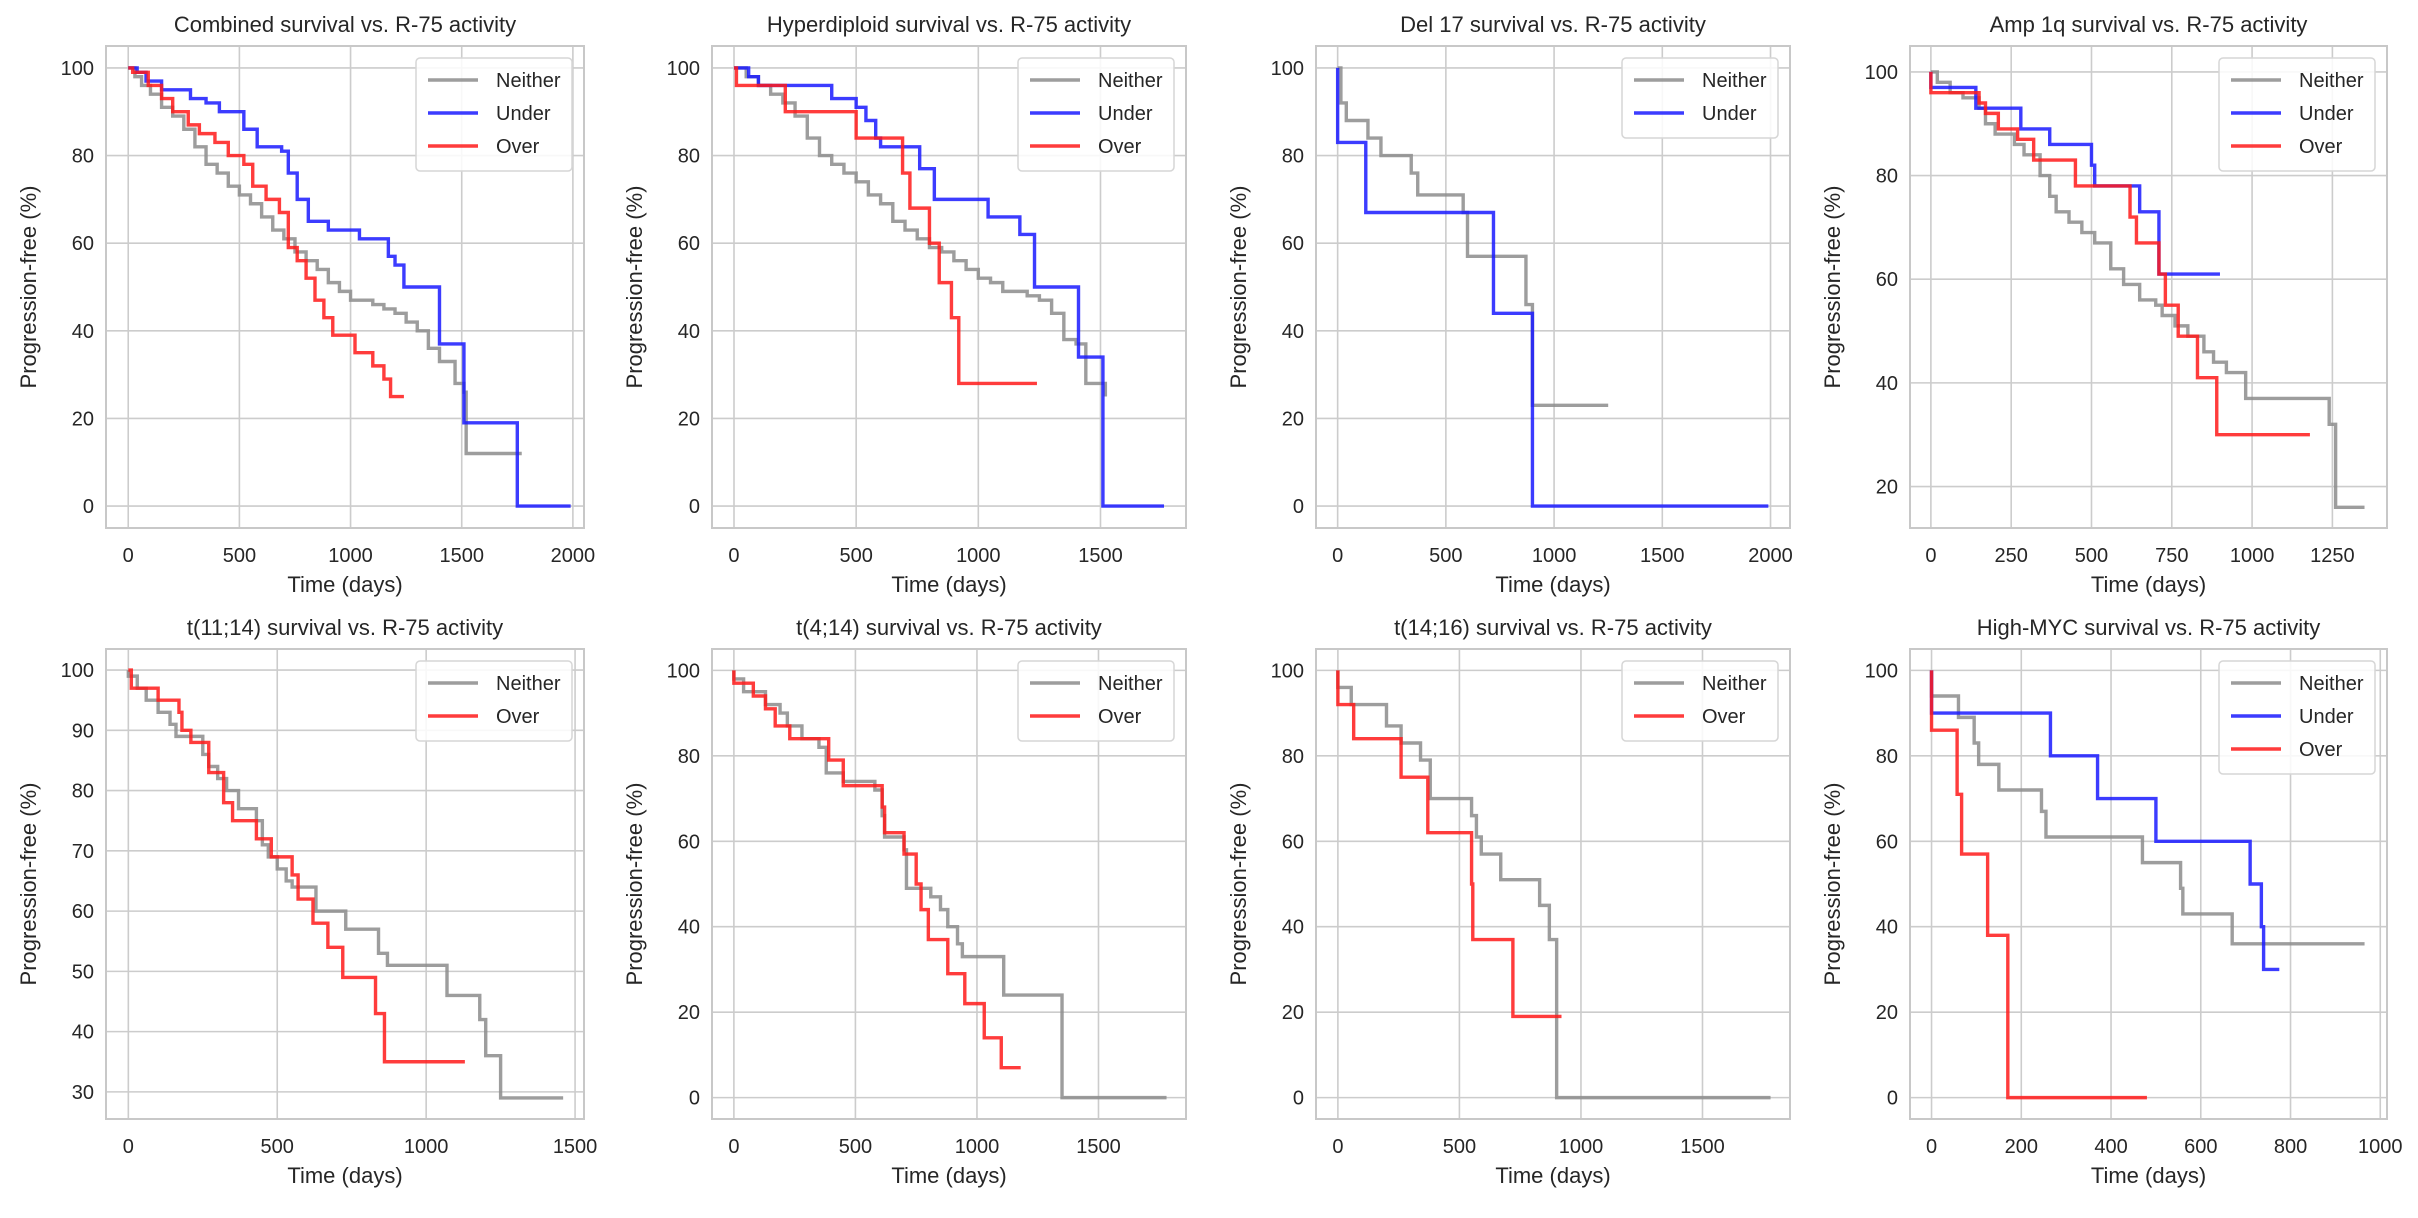 This screenshot has width=2418, height=1218. Describe the element at coordinates (2200, 1147) in the screenshot. I see `x-tick-label: 600` at that location.